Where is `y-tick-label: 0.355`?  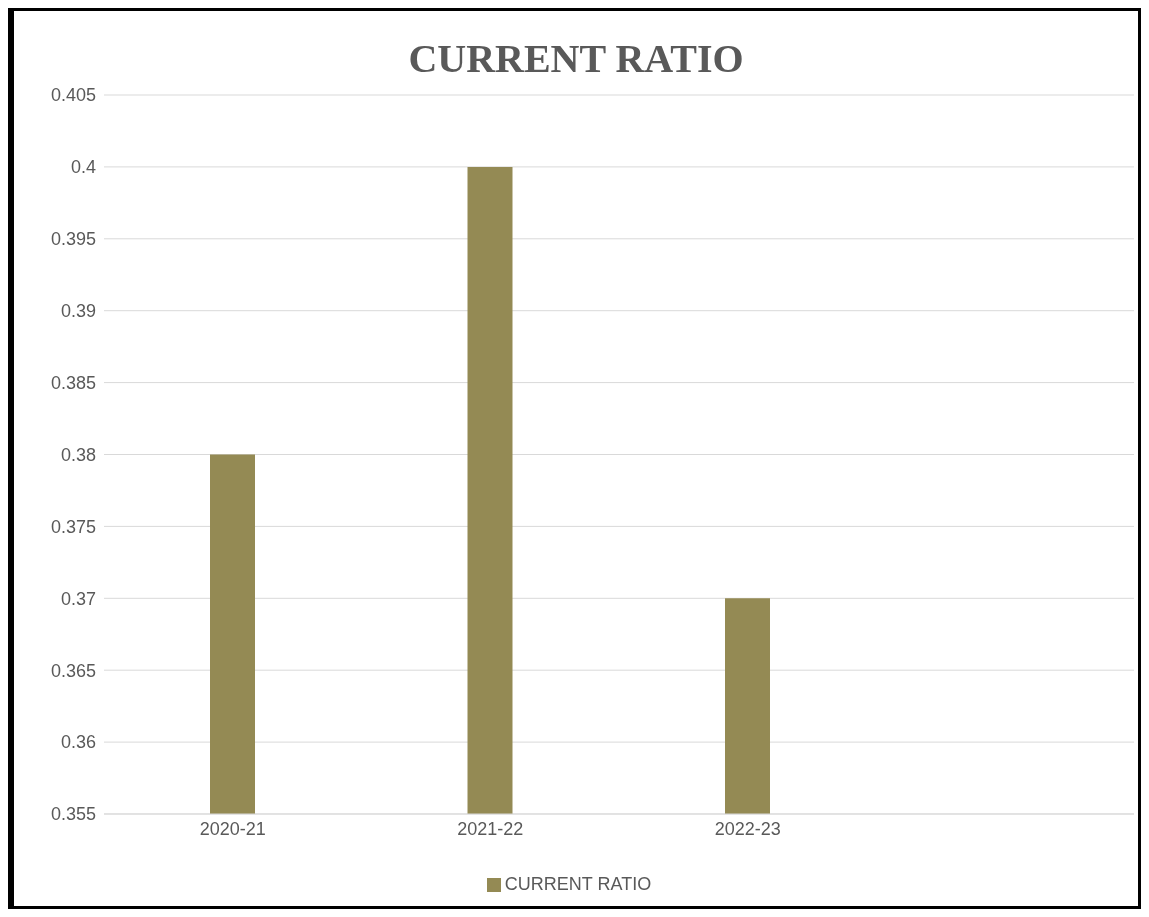 y-tick-label: 0.355 is located at coordinates (73, 814).